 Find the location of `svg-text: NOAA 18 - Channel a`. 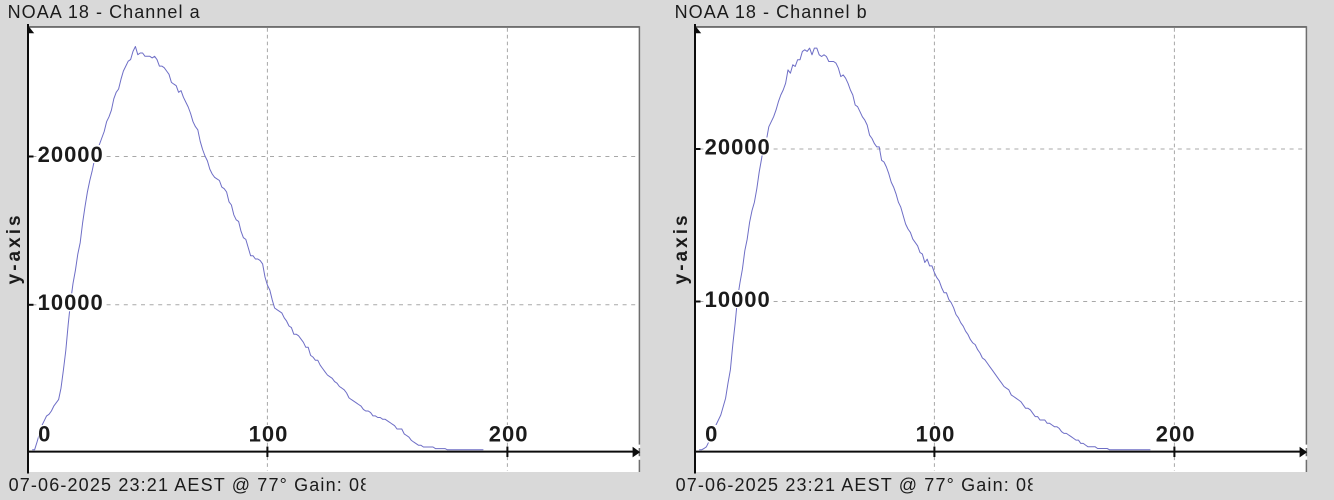

svg-text: NOAA 18 - Channel a is located at coordinates (104, 12).